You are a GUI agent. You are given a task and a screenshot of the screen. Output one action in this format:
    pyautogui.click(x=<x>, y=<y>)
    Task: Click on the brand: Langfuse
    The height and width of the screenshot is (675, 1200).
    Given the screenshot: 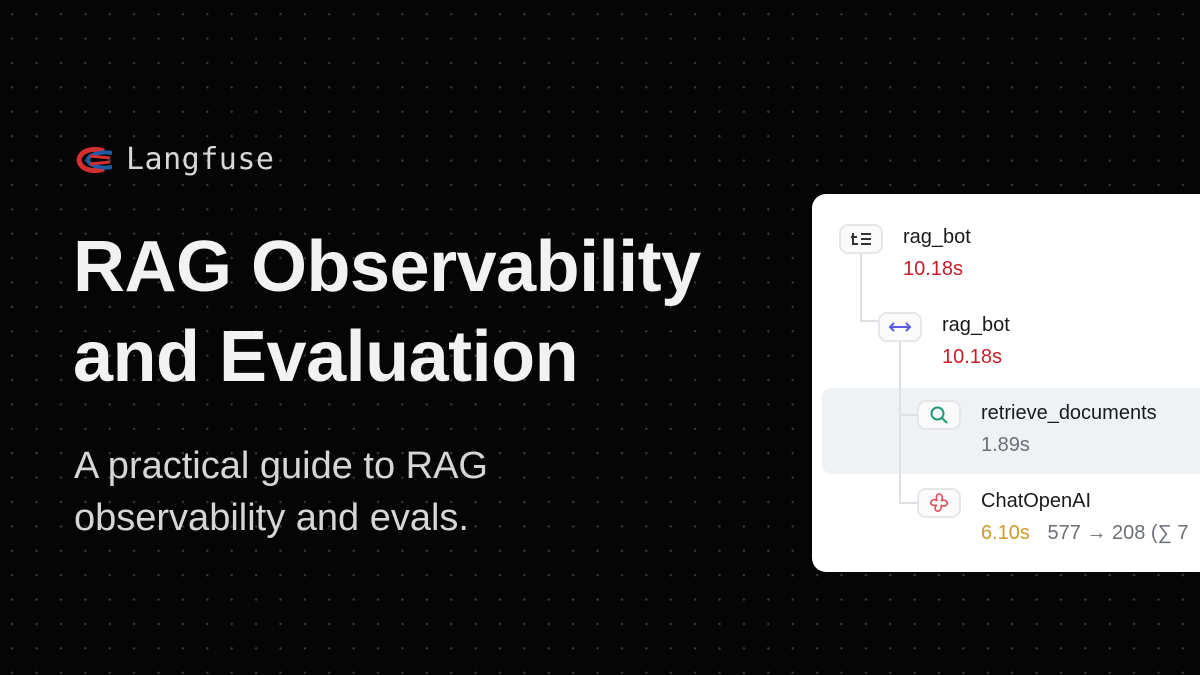 What is the action you would take?
    pyautogui.click(x=174, y=159)
    